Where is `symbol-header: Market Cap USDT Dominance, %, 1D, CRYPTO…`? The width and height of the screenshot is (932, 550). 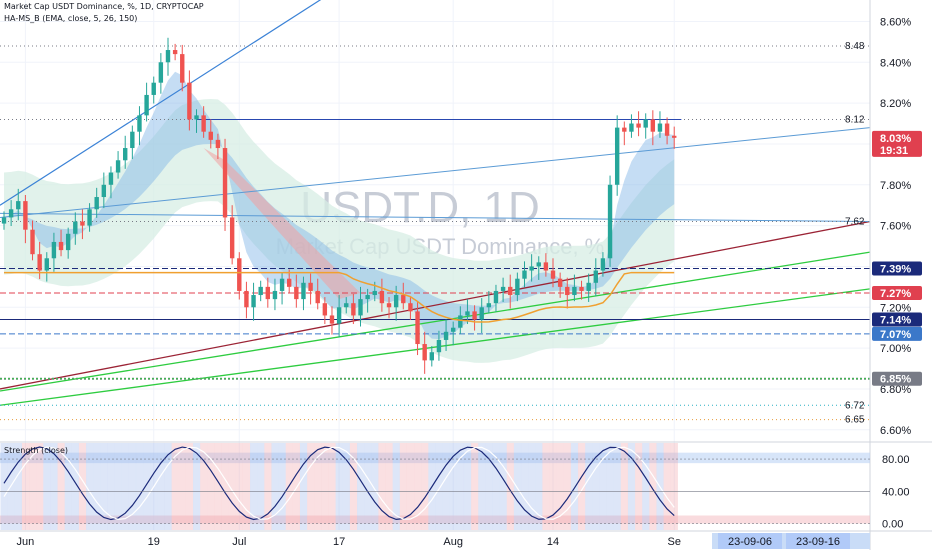
symbol-header: Market Cap USDT Dominance, %, 1D, CRYPTO… is located at coordinates (104, 6).